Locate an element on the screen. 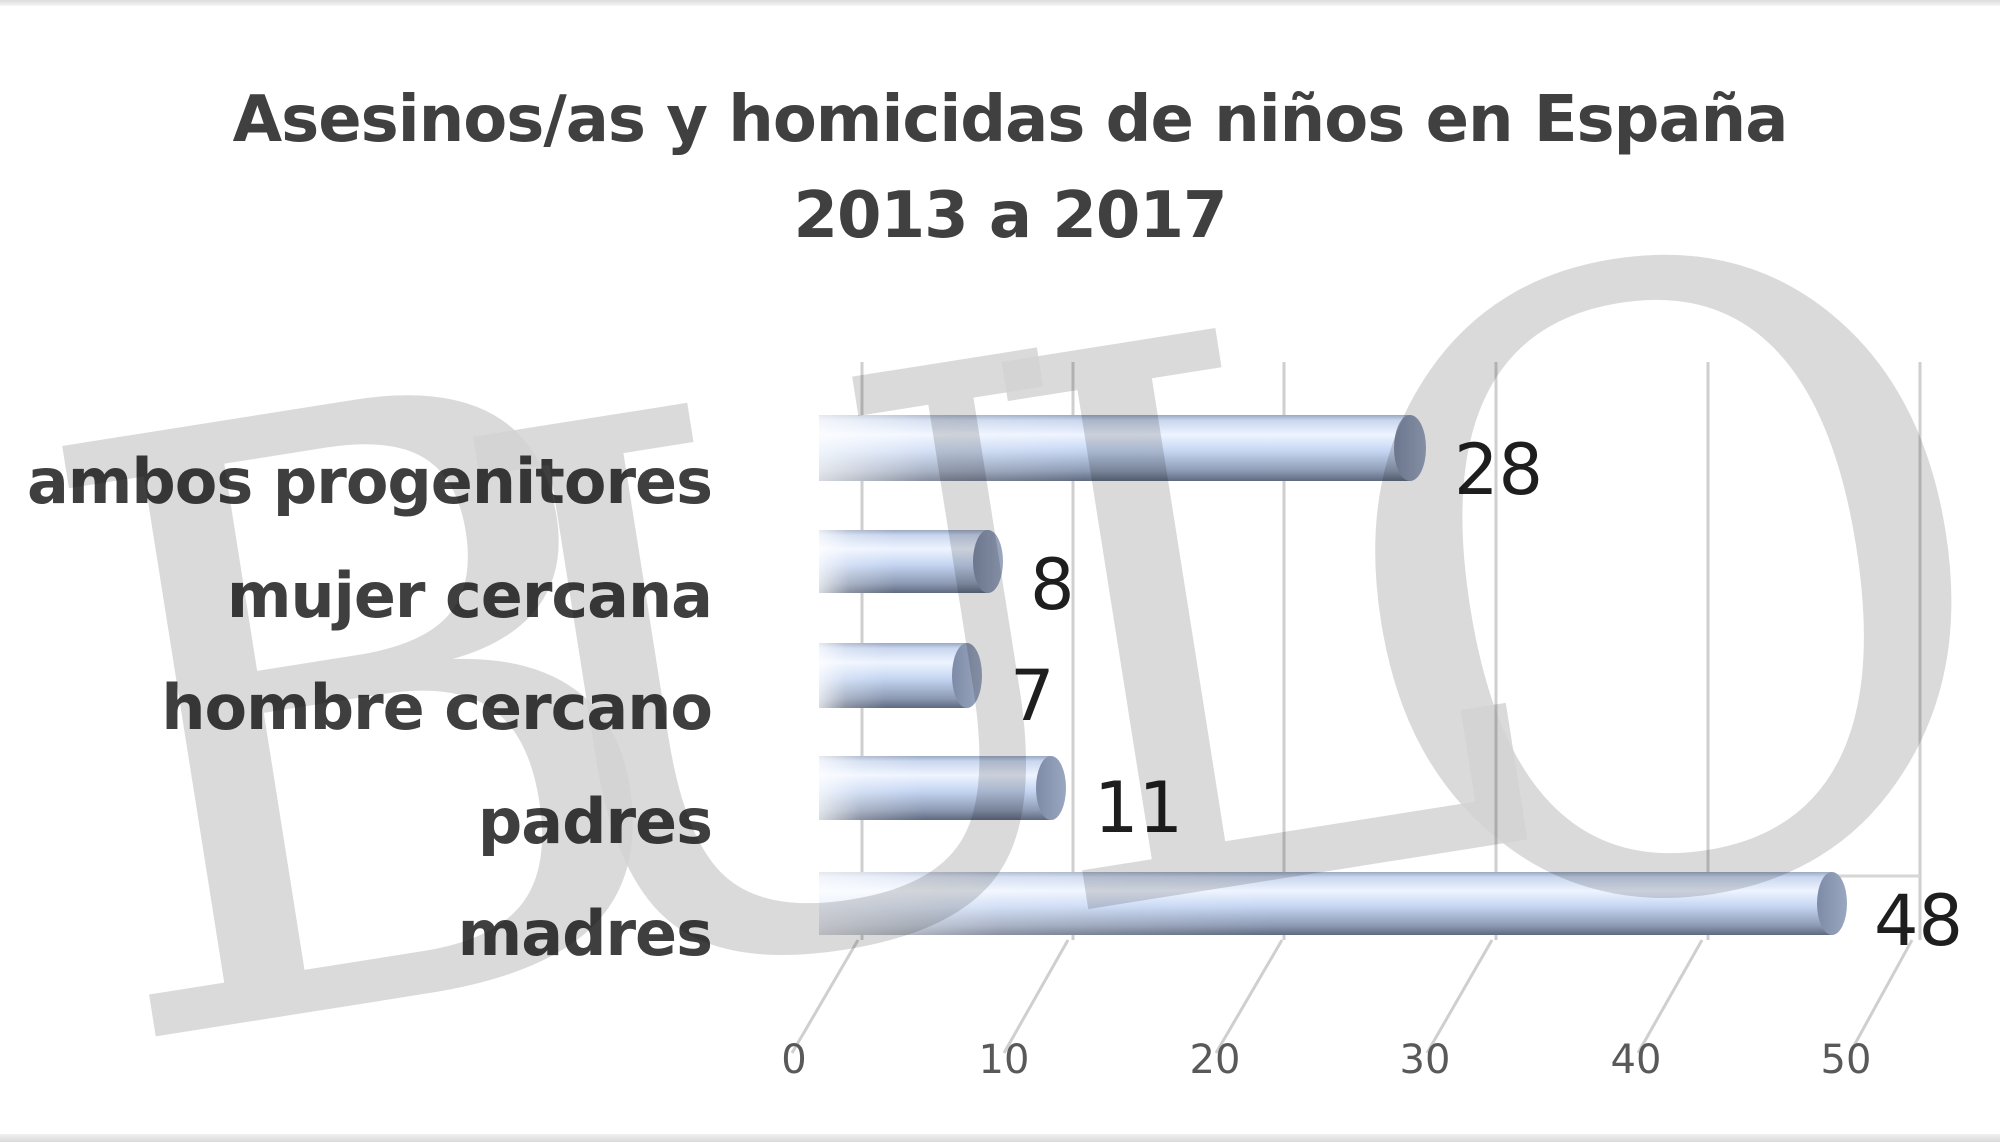 This screenshot has width=2000, height=1142. bar-padres is located at coordinates (942, 788).